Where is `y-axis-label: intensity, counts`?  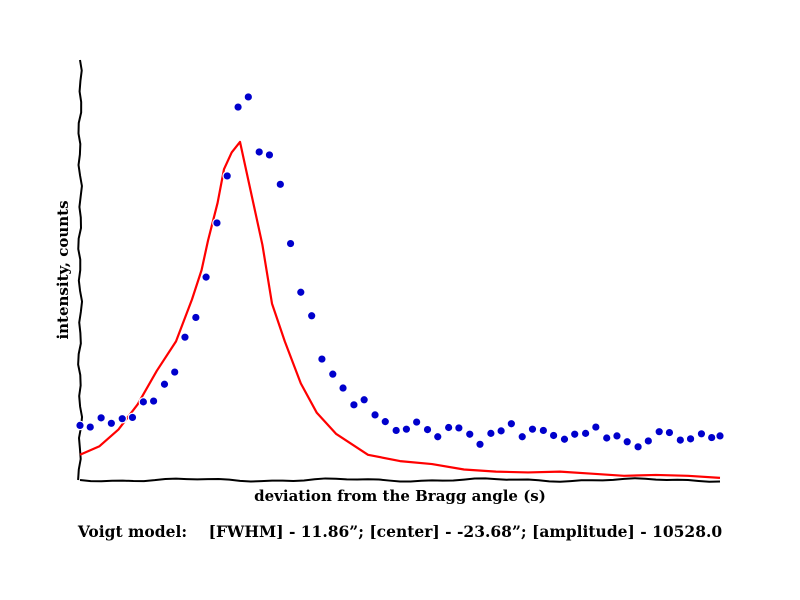 y-axis-label: intensity, counts is located at coordinates (63, 269).